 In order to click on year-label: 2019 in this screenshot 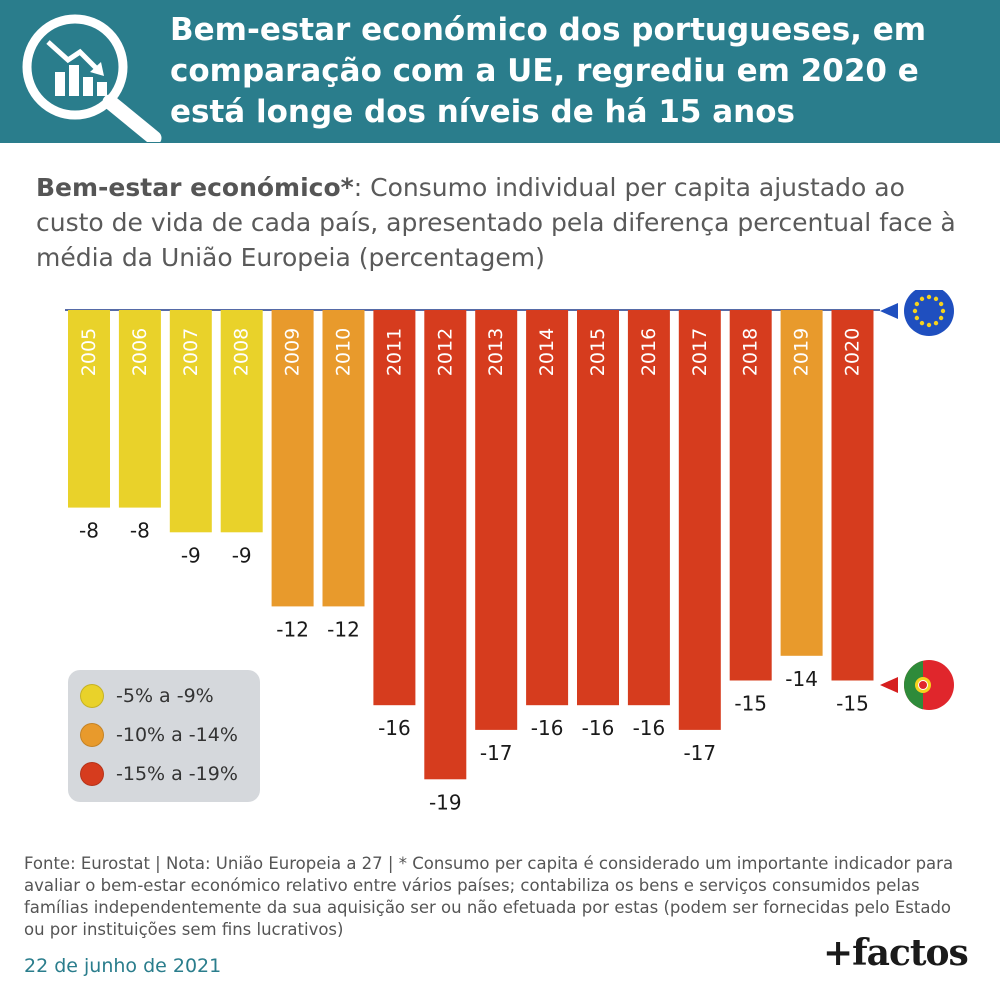, I will do `click(802, 352)`.